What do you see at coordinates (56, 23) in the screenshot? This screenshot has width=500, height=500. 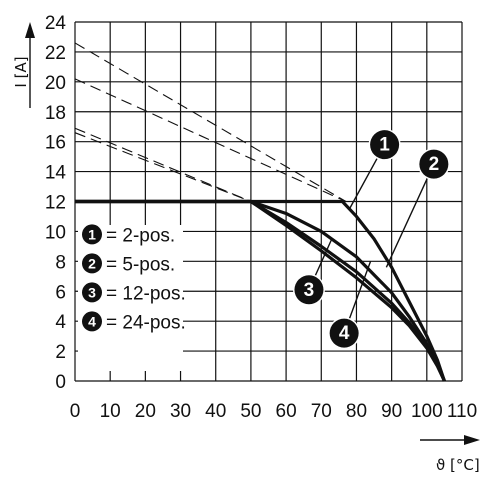 I see `y-tick-label-12: 24` at bounding box center [56, 23].